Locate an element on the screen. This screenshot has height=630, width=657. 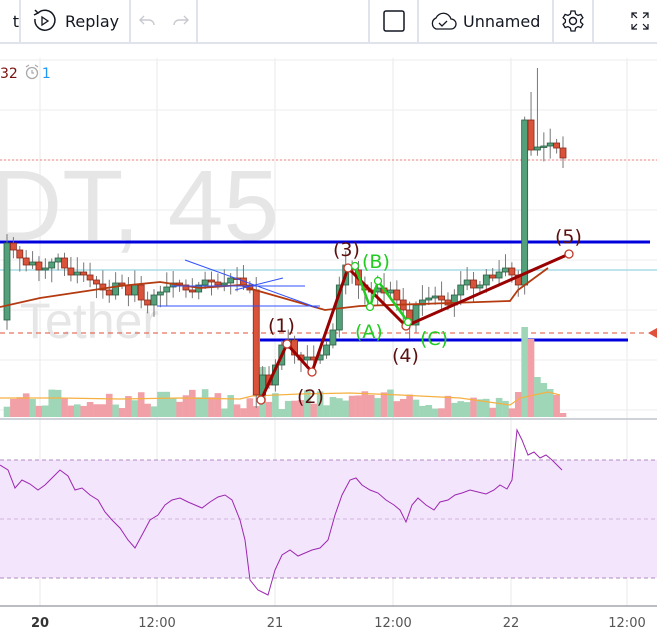
time-label: 21 is located at coordinates (275, 623).